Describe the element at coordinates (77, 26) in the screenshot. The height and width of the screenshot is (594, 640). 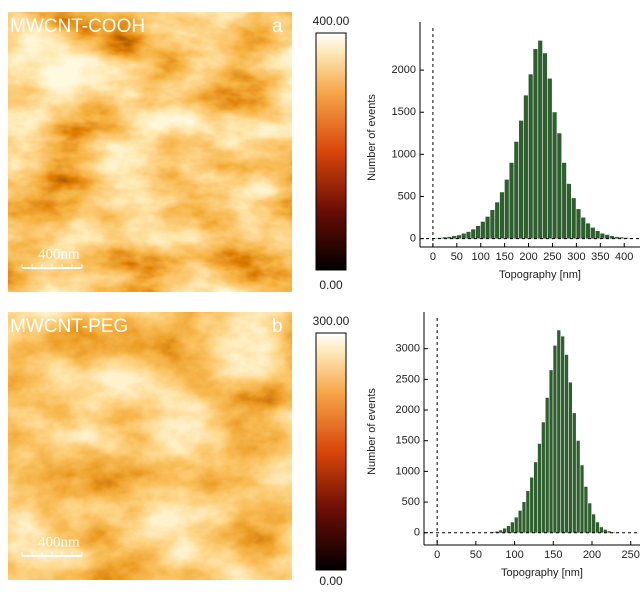
I see `panel-title: MWCNT-COOH` at that location.